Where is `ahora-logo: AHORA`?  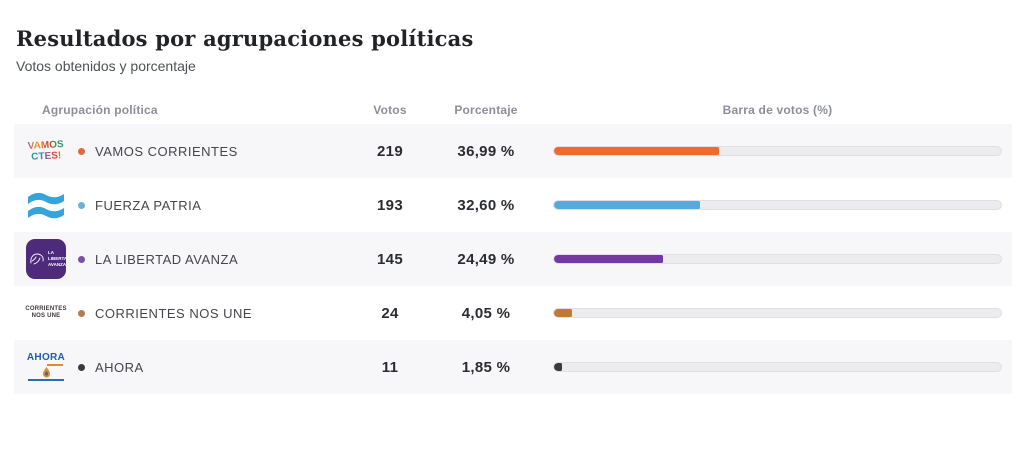
ahora-logo: AHORA is located at coordinates (46, 367).